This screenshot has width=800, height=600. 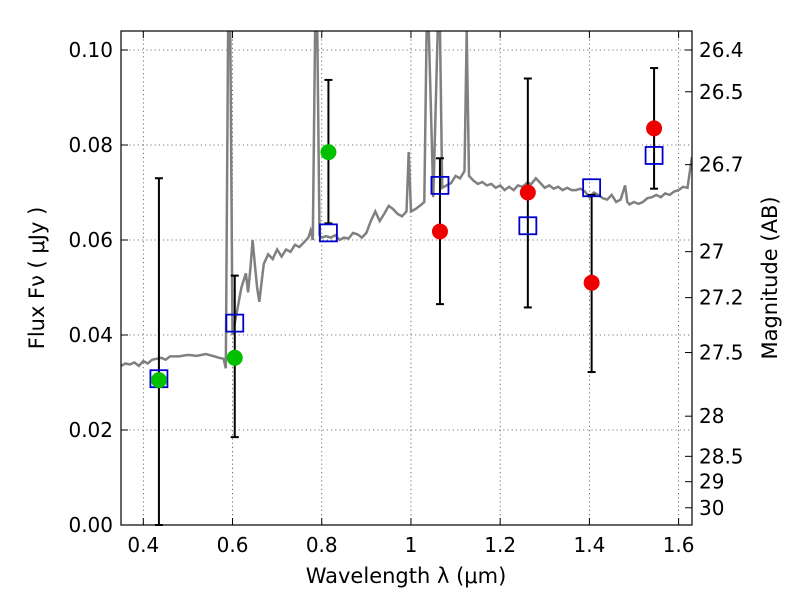 I want to click on magnitude-tick-label: 29, so click(x=711, y=482).